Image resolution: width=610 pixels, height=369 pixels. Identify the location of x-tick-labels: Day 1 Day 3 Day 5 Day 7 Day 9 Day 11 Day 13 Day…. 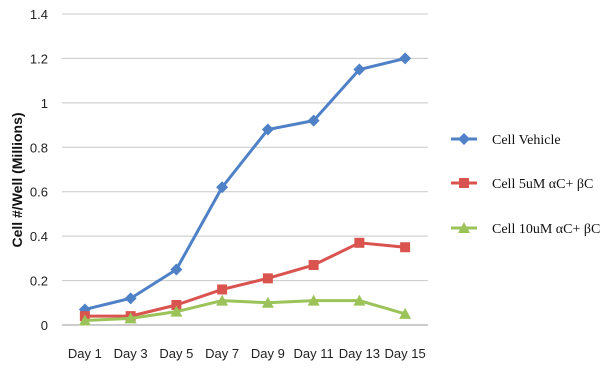
(247, 353).